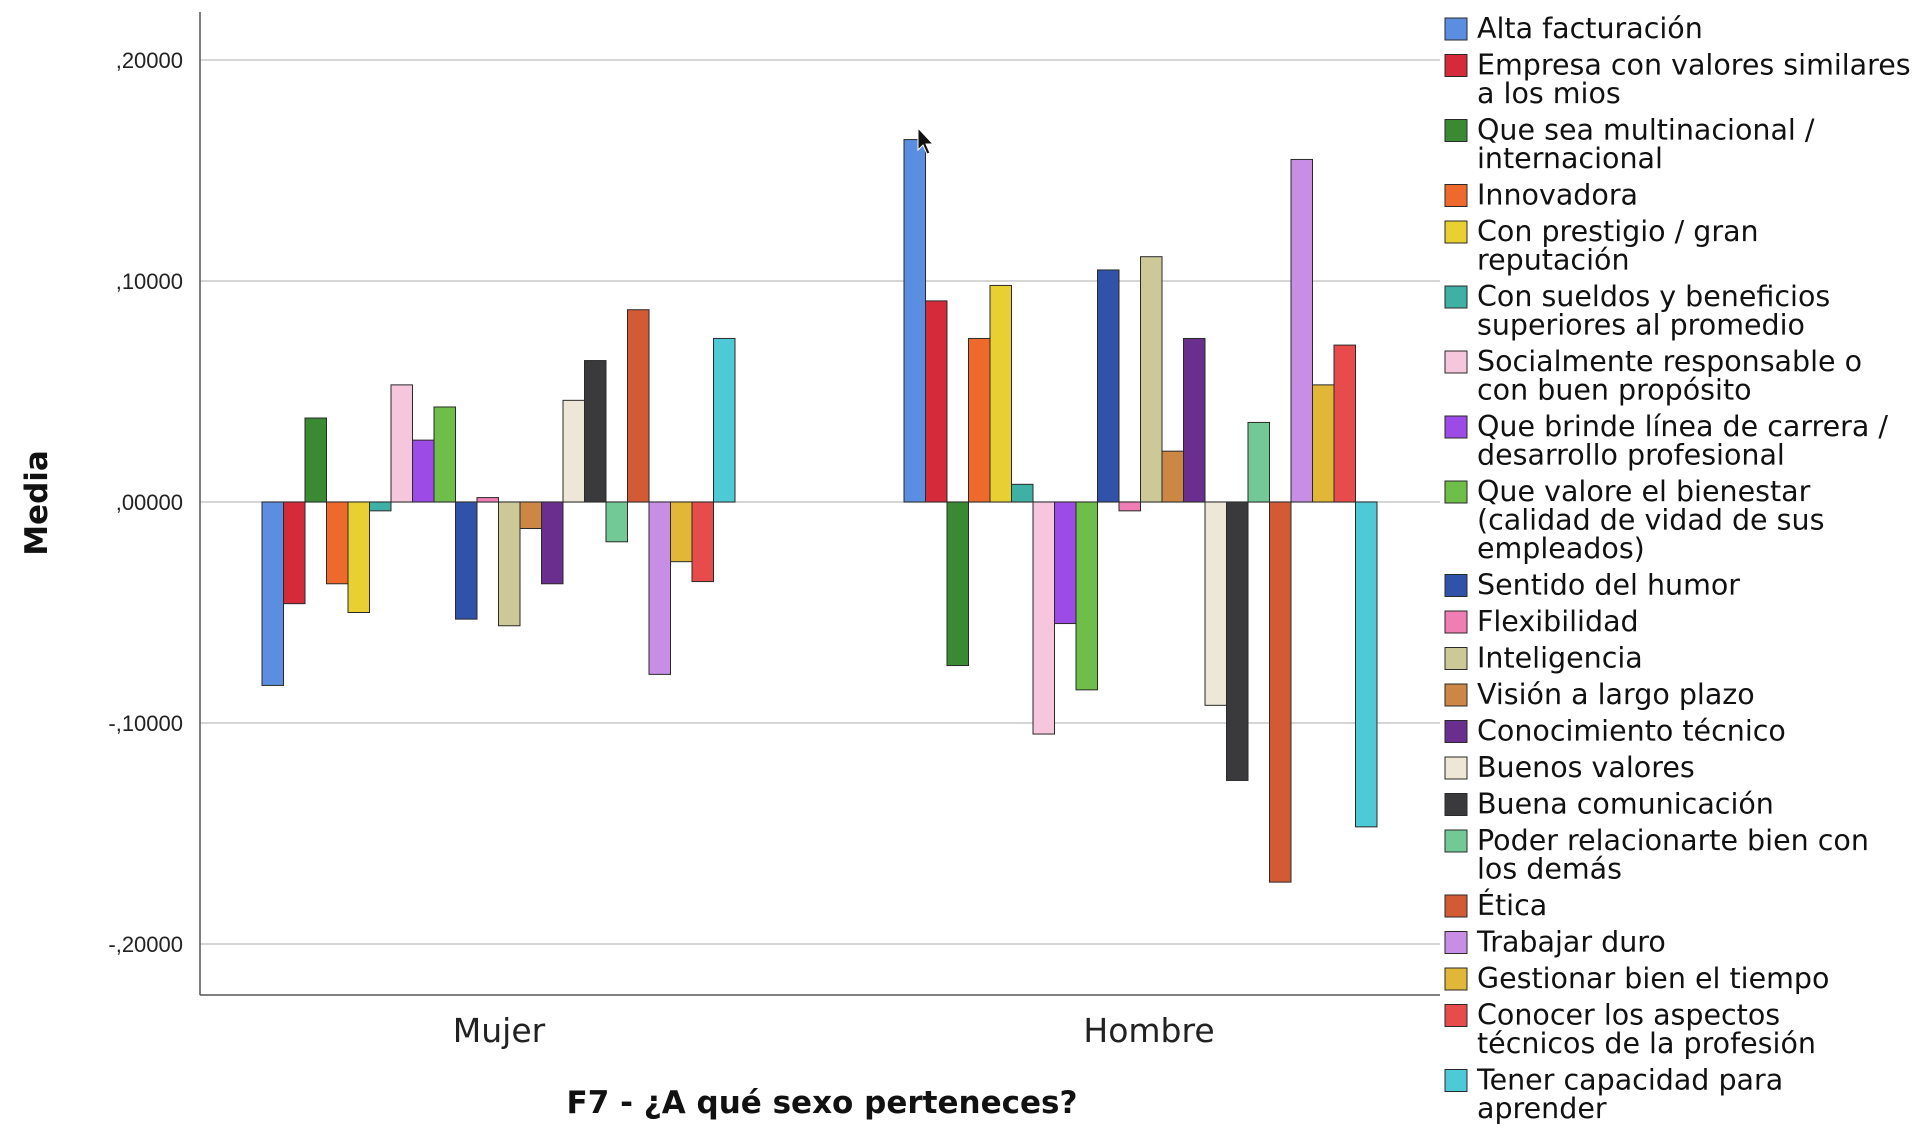 The height and width of the screenshot is (1139, 1921). Describe the element at coordinates (1553, 260) in the screenshot. I see `legend-label: reputación` at that location.